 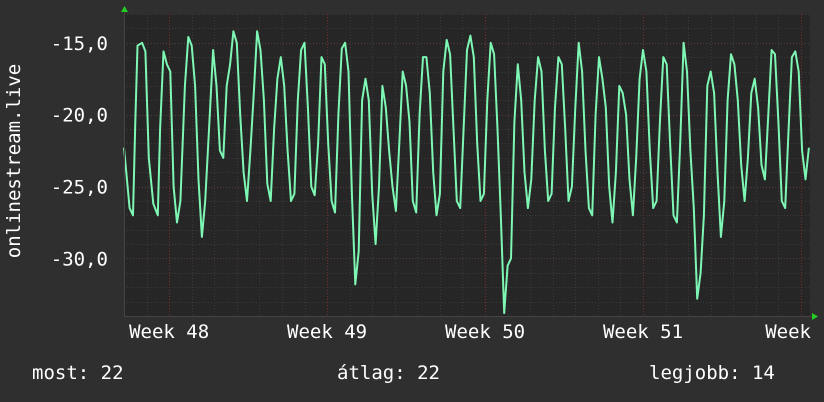 What do you see at coordinates (712, 373) in the screenshot?
I see `stat-max: legjobb: 14` at bounding box center [712, 373].